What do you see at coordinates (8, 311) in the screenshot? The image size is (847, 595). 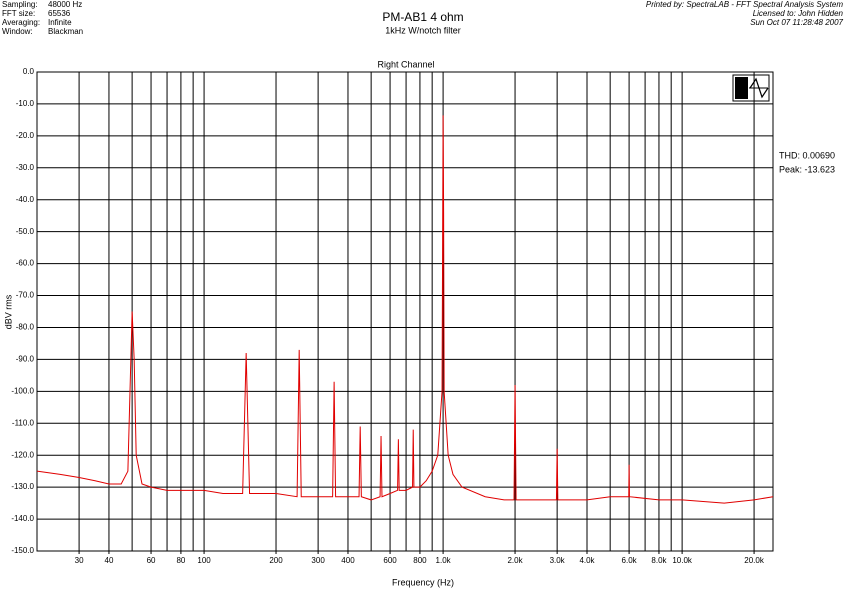 I see `y-axis-label: dBV rms` at bounding box center [8, 311].